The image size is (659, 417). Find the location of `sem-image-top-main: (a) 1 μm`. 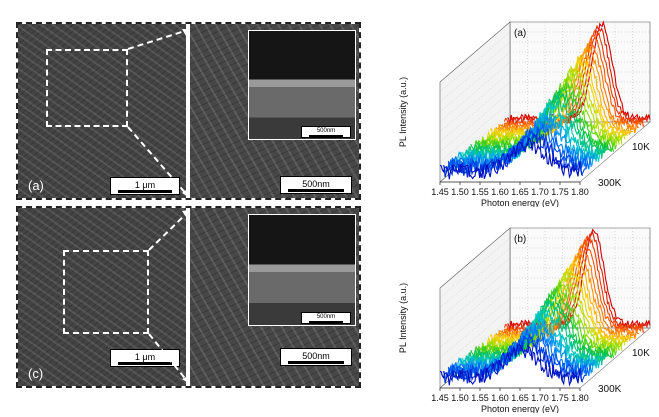

sem-image-top-main: (a) 1 μm is located at coordinates (102, 111).